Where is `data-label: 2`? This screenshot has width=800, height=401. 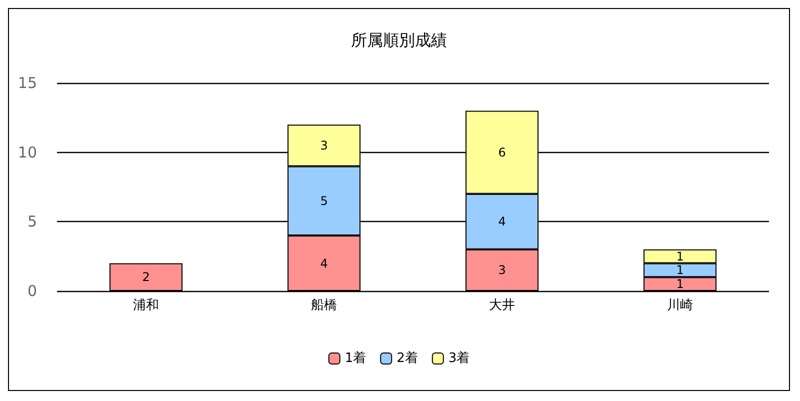 data-label: 2 is located at coordinates (146, 277).